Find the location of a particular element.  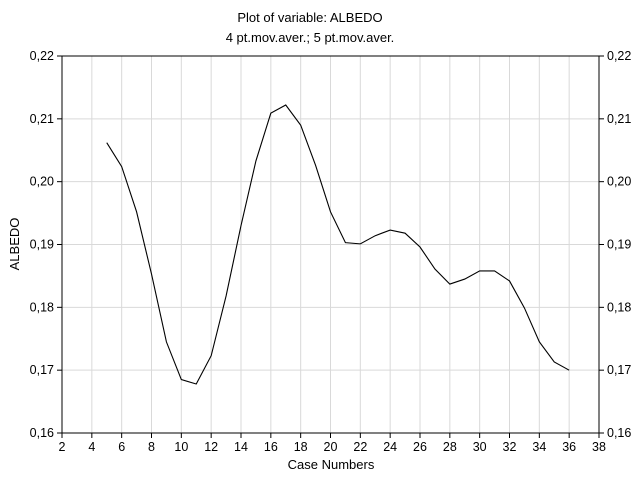

x-axis-label: Case Numbers is located at coordinates (331, 464).